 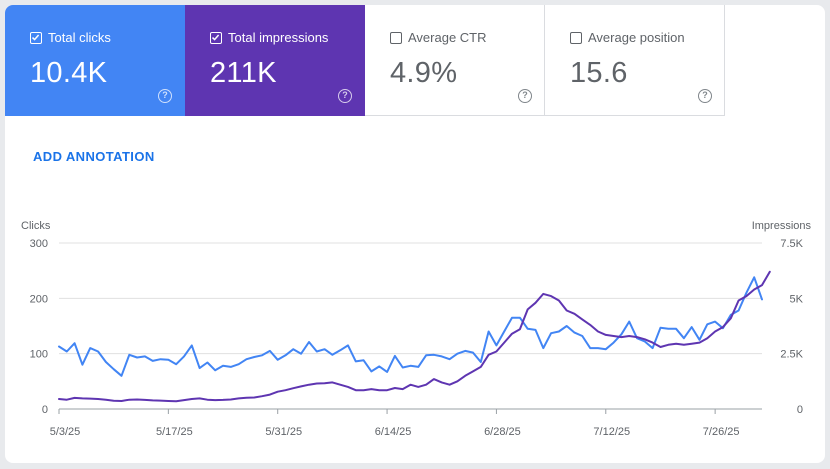 I want to click on average-position-tile: Average position 15.6 ?, so click(x=635, y=60).